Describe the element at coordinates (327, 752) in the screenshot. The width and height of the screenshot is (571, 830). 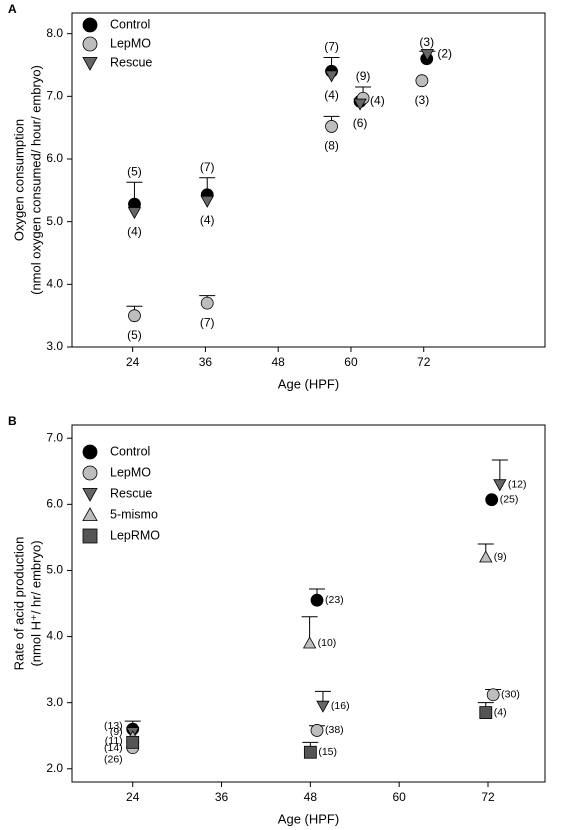
I see `n-label: (15)` at that location.